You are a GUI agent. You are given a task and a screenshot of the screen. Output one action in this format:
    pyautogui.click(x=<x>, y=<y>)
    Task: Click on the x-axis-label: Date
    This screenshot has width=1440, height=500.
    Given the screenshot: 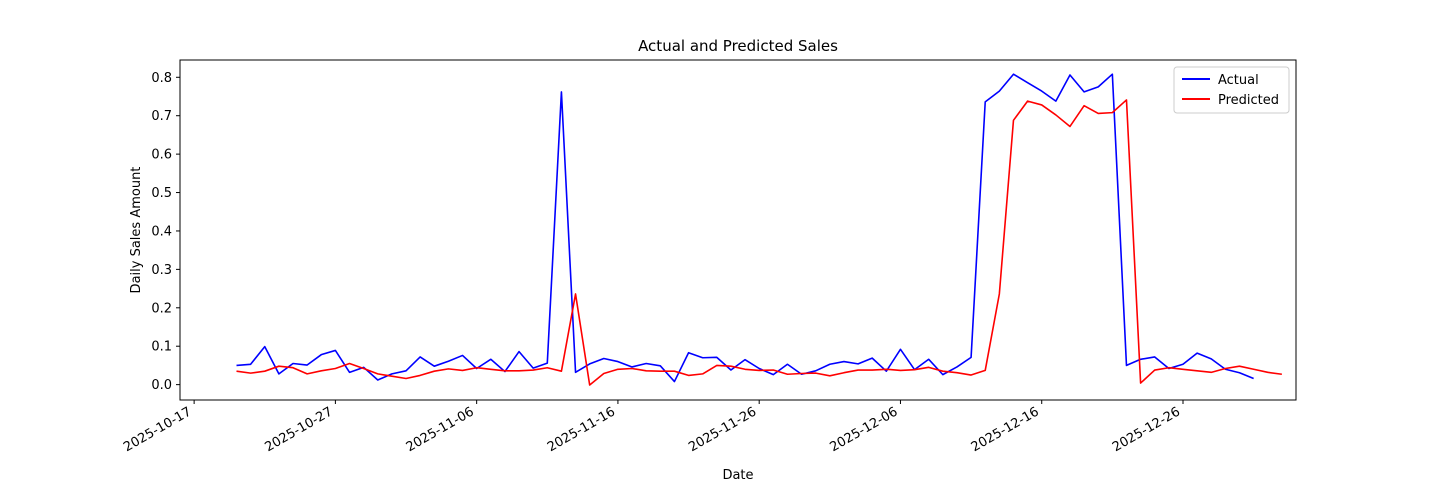 What is the action you would take?
    pyautogui.click(x=737, y=475)
    